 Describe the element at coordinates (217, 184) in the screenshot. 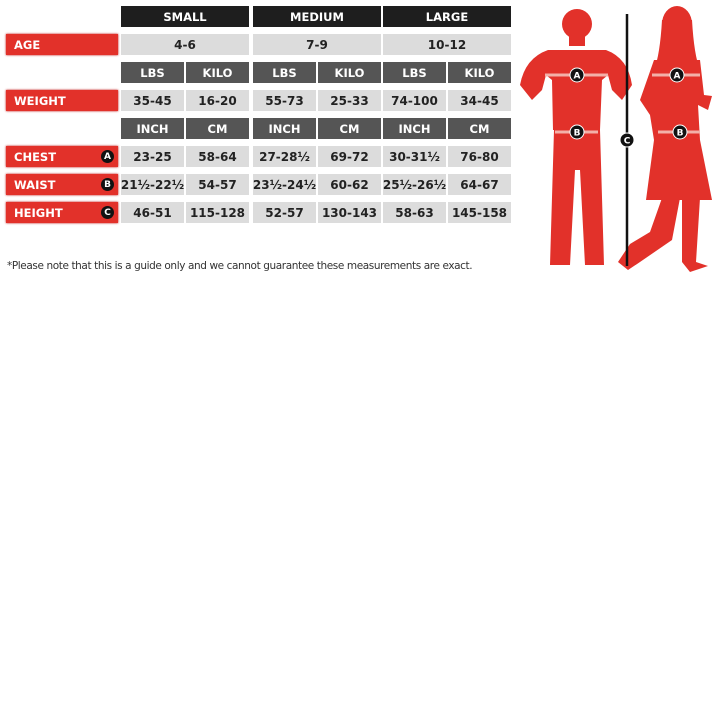

I see `waist-cell: 54-57` at that location.